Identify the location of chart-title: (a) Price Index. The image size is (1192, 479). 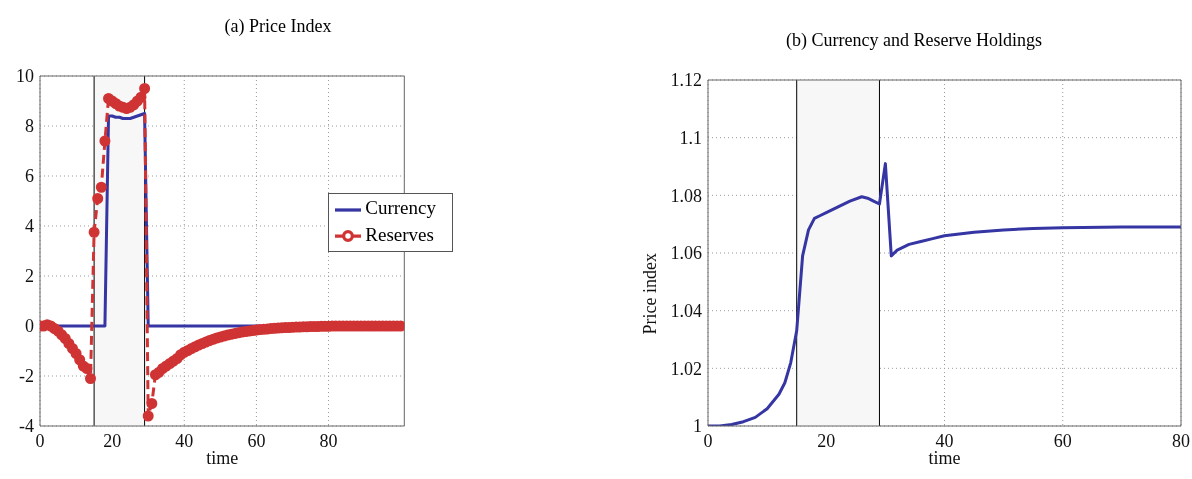
(278, 26).